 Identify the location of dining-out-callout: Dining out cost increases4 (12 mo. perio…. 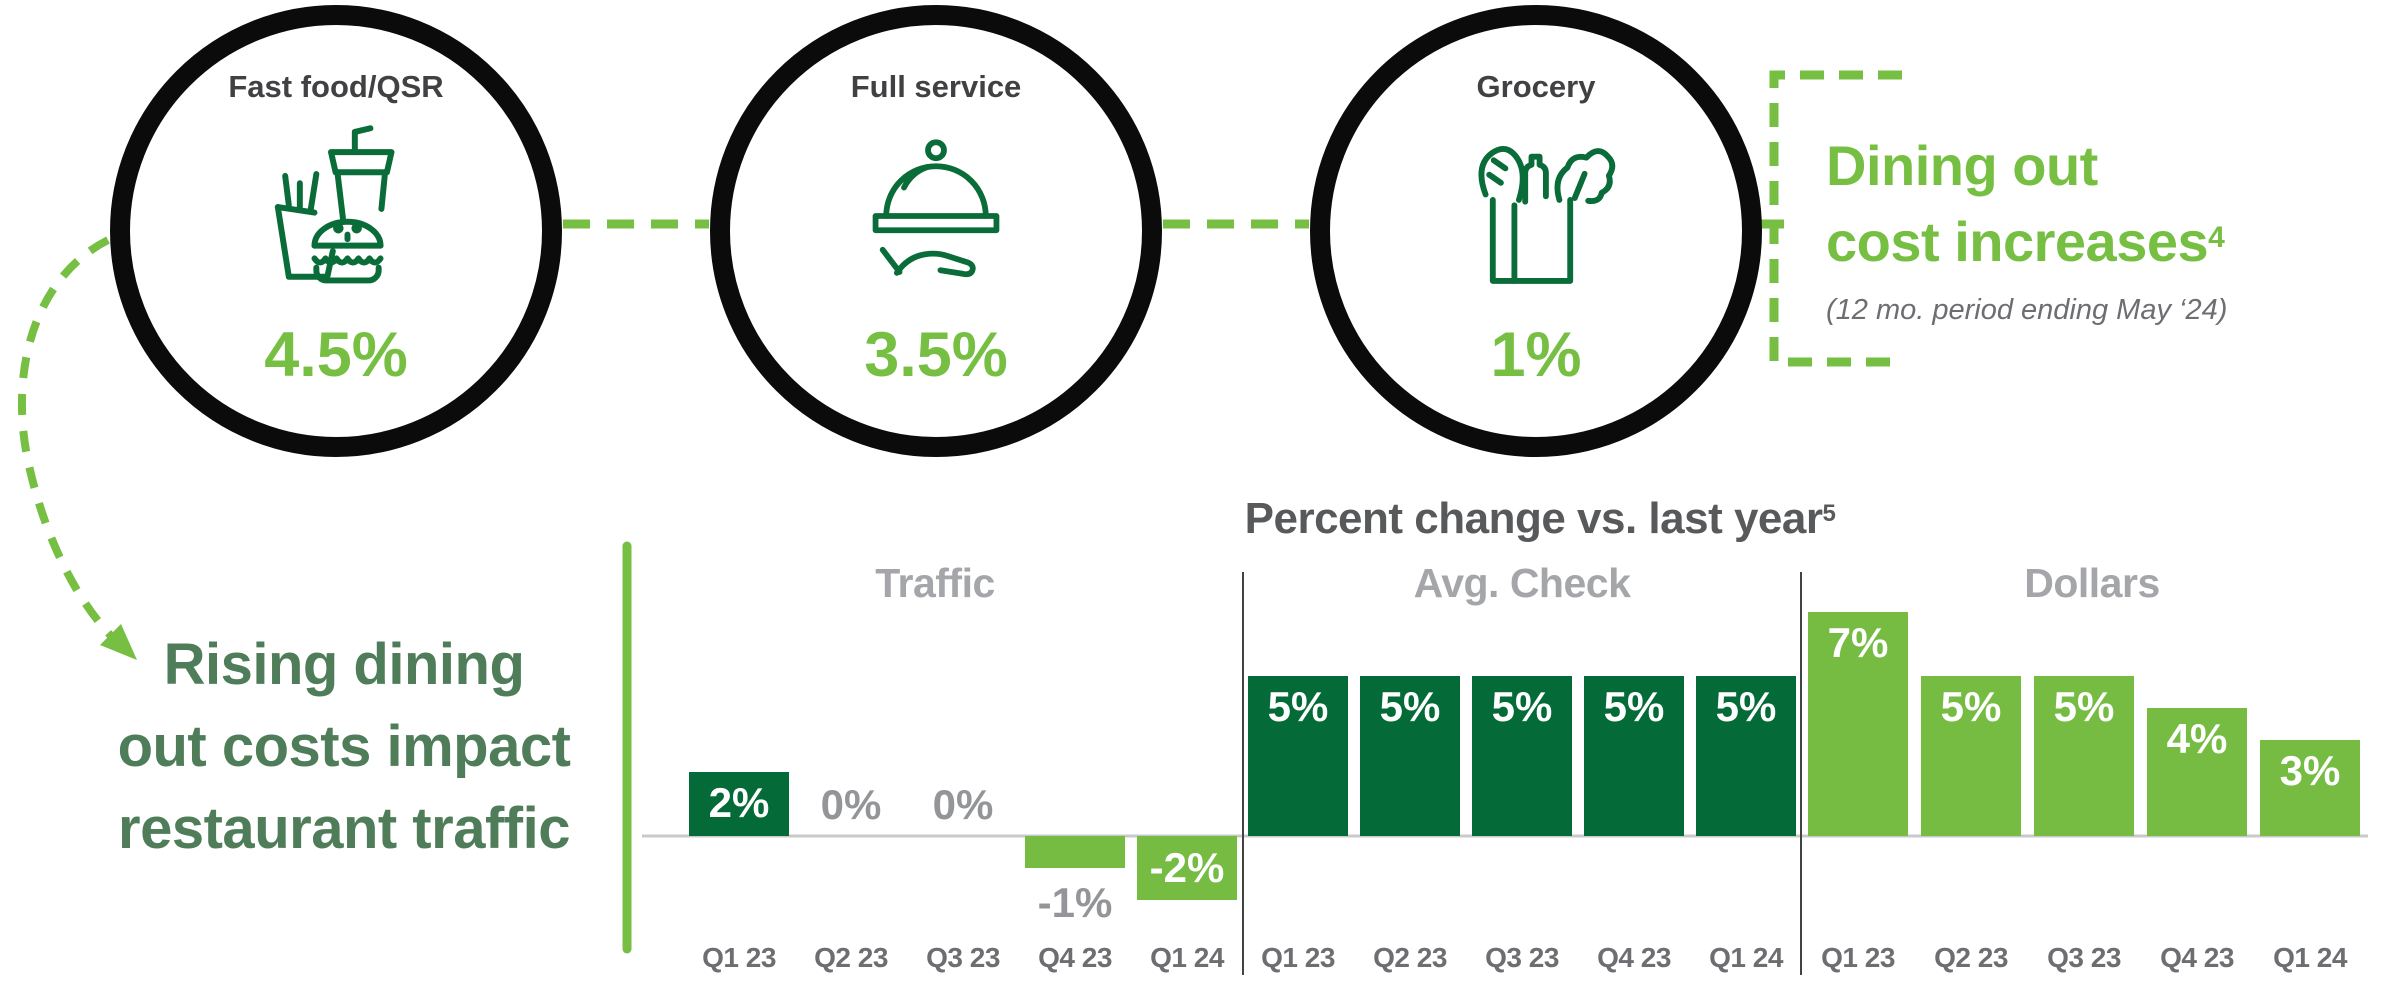
(2096, 228).